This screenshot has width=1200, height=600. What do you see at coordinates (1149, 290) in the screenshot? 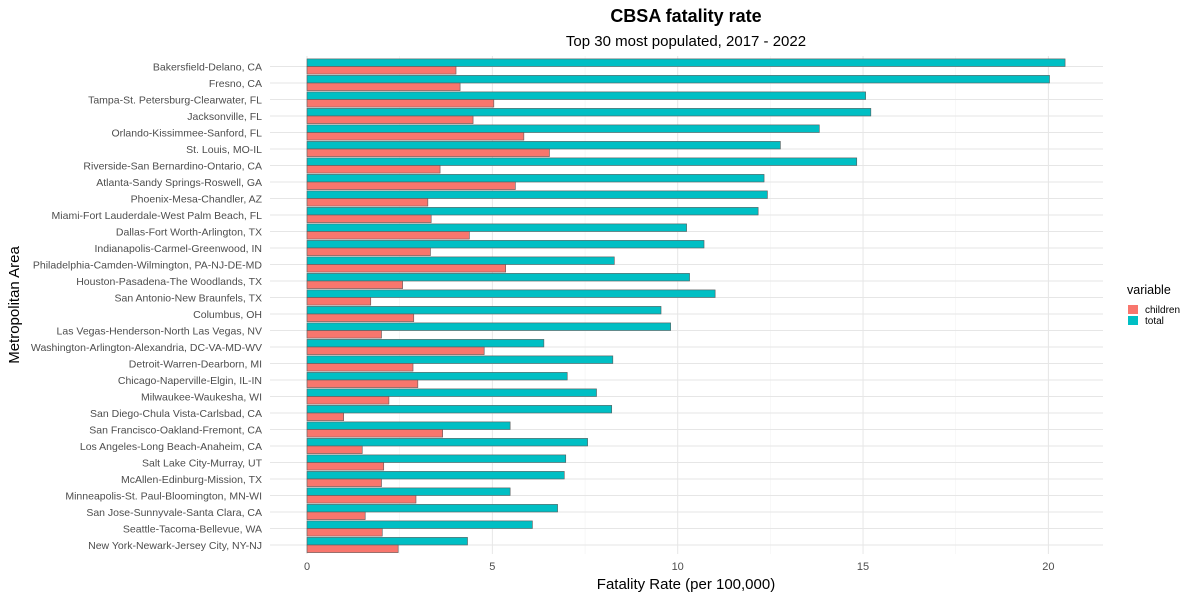
I see `legend-title: variable` at bounding box center [1149, 290].